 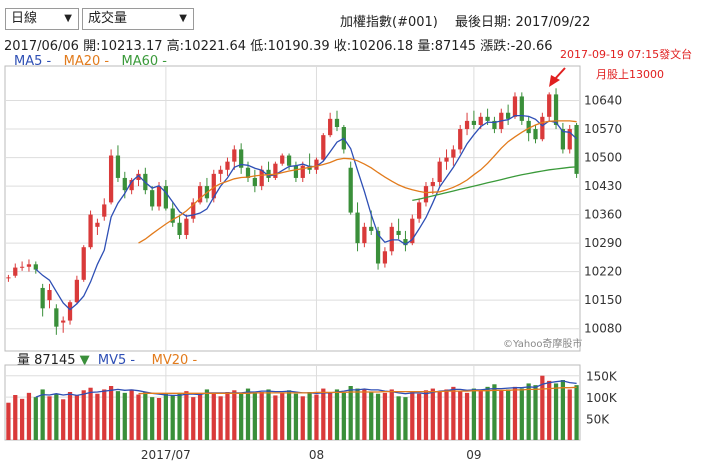 I want to click on legend-ma60: MA60 -, so click(x=144, y=61).